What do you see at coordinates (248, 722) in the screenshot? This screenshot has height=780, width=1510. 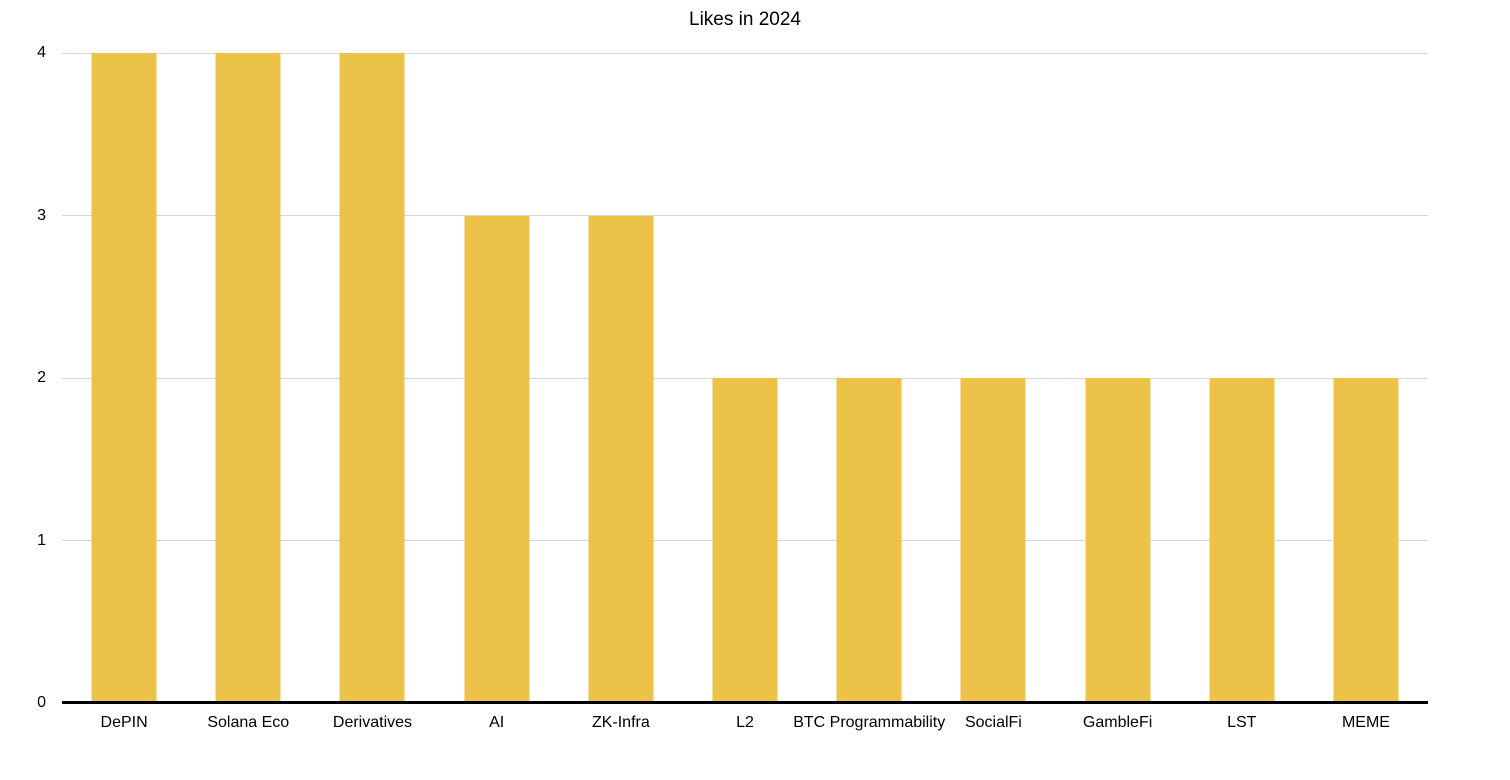 I see `x-axis-label: Solana Eco` at bounding box center [248, 722].